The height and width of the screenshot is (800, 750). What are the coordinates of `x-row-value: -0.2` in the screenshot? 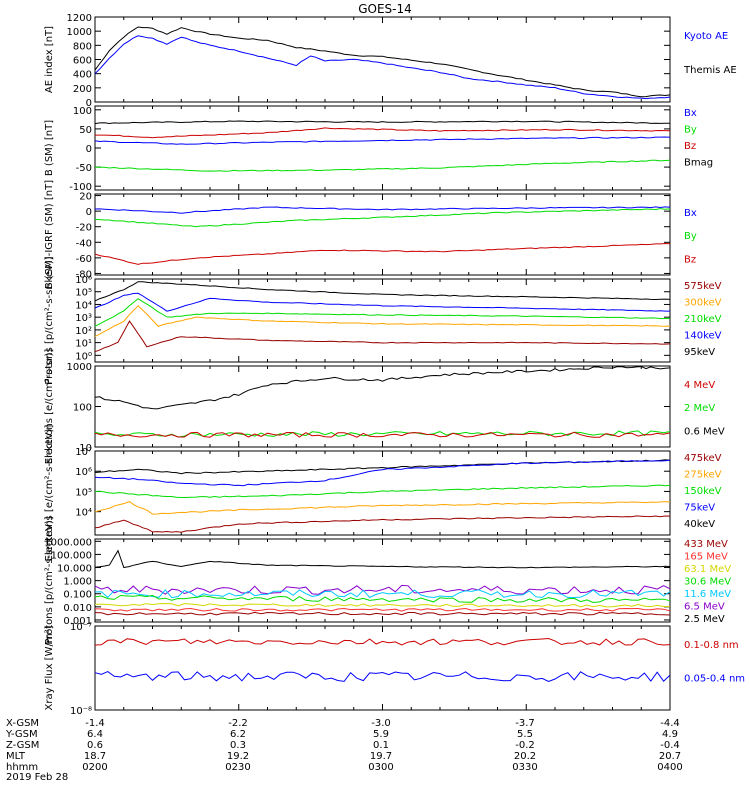 It's located at (525, 745).